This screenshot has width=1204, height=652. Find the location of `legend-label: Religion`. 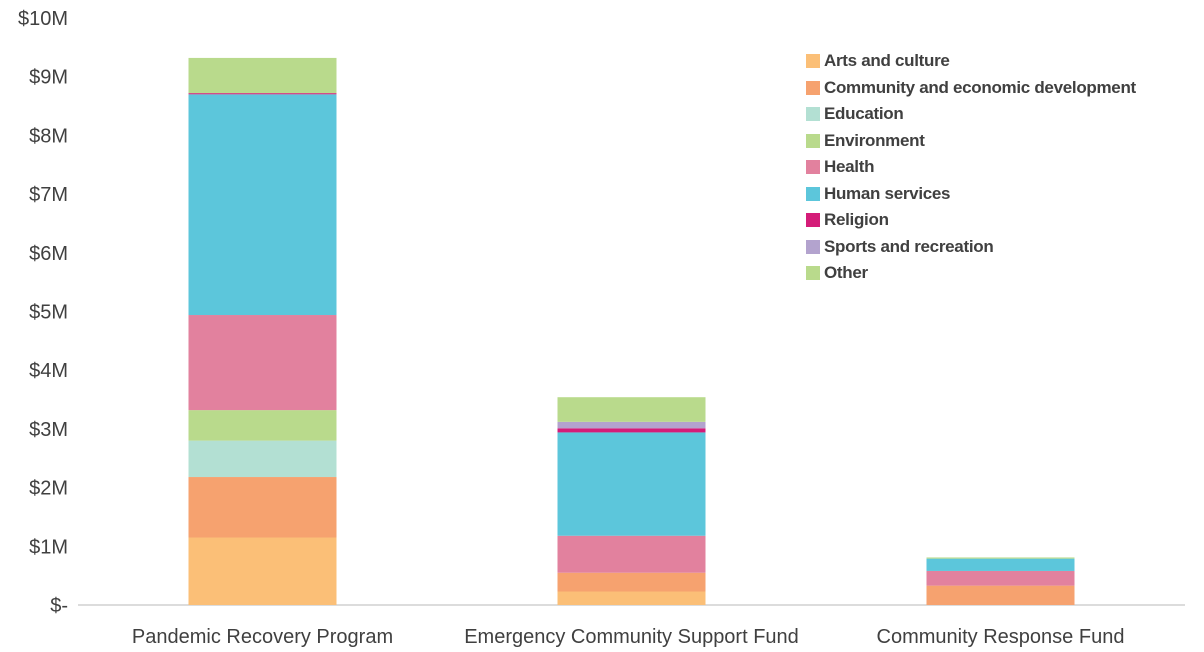

legend-label: Religion is located at coordinates (856, 220).